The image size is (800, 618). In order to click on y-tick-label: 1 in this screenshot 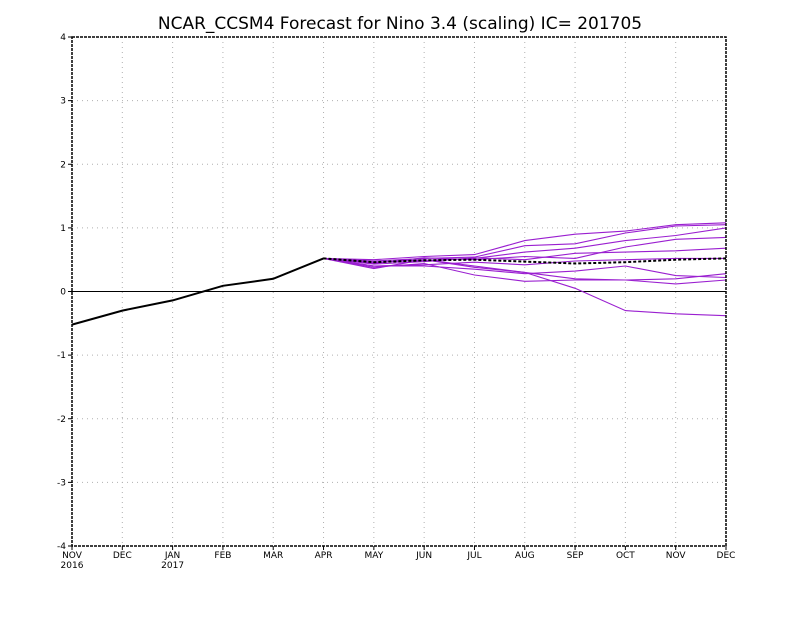, I will do `click(63, 229)`.